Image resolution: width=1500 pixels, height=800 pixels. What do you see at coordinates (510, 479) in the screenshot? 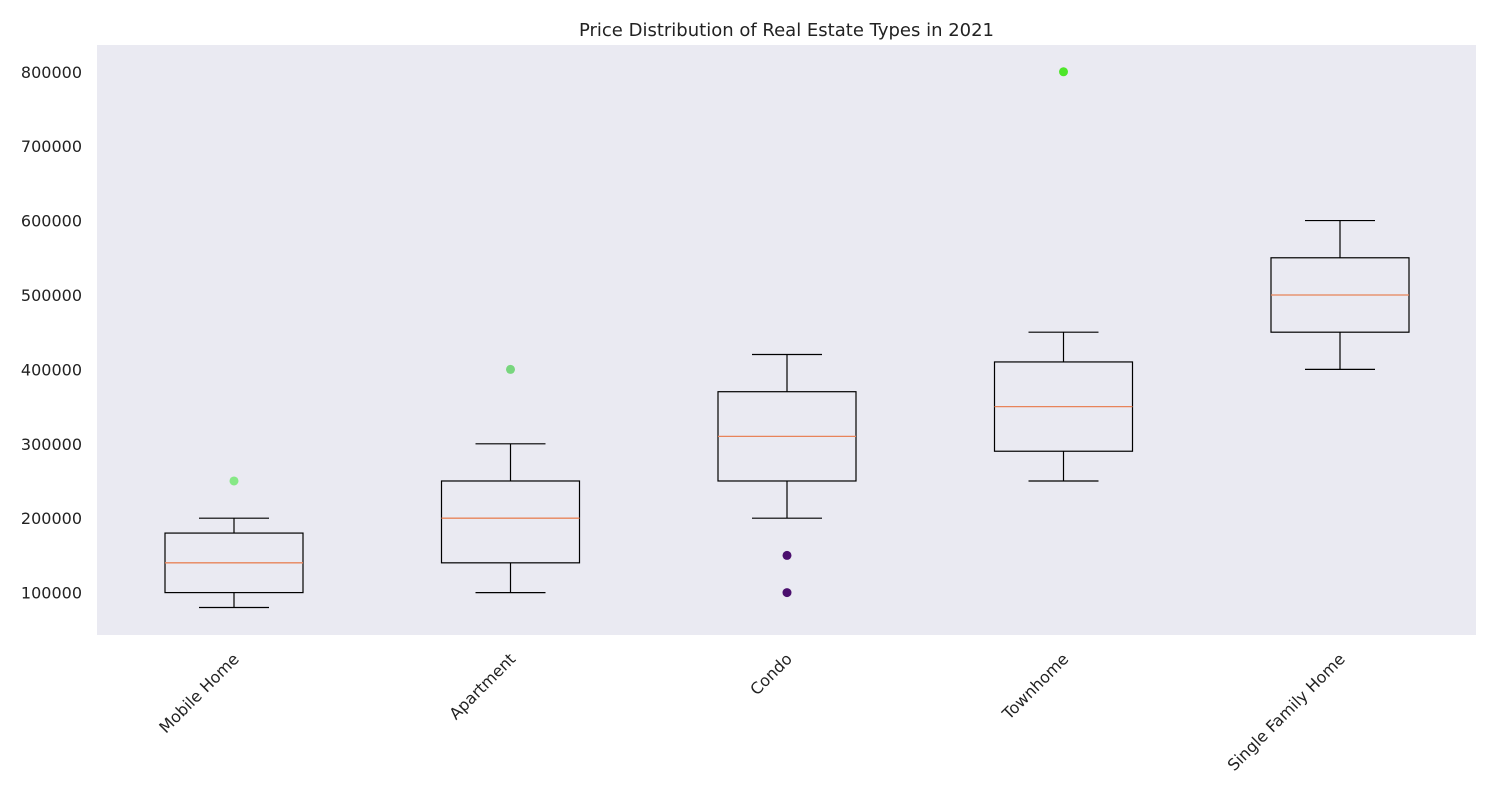
I see `box-apartment` at bounding box center [510, 479].